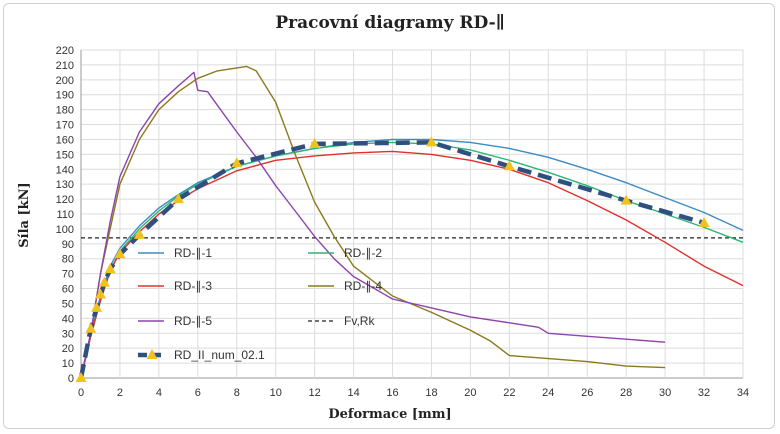 This screenshot has height=434, width=780. Describe the element at coordinates (152, 354) in the screenshot. I see `legend-marker` at that location.